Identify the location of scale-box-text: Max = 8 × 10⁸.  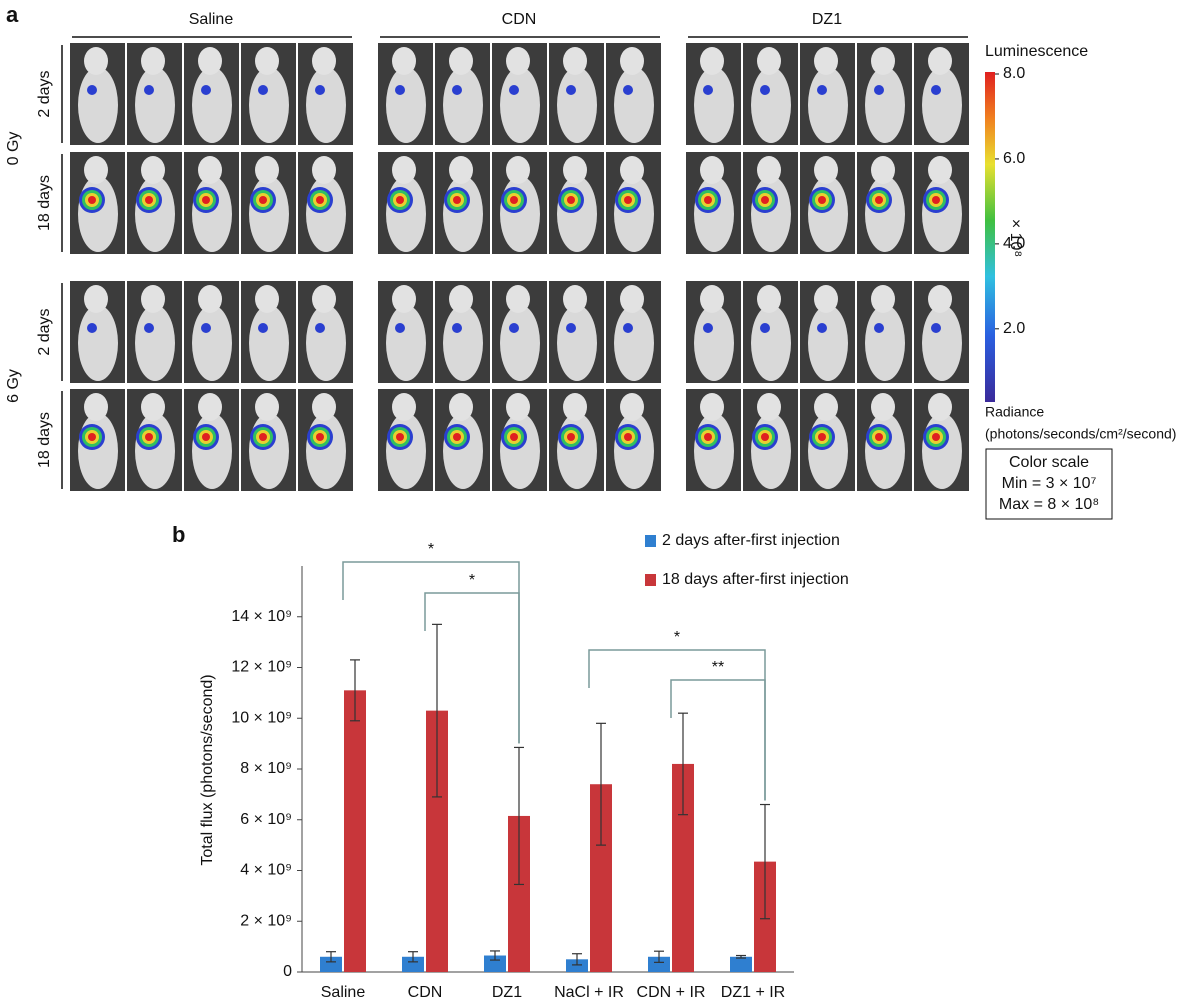
(1049, 504).